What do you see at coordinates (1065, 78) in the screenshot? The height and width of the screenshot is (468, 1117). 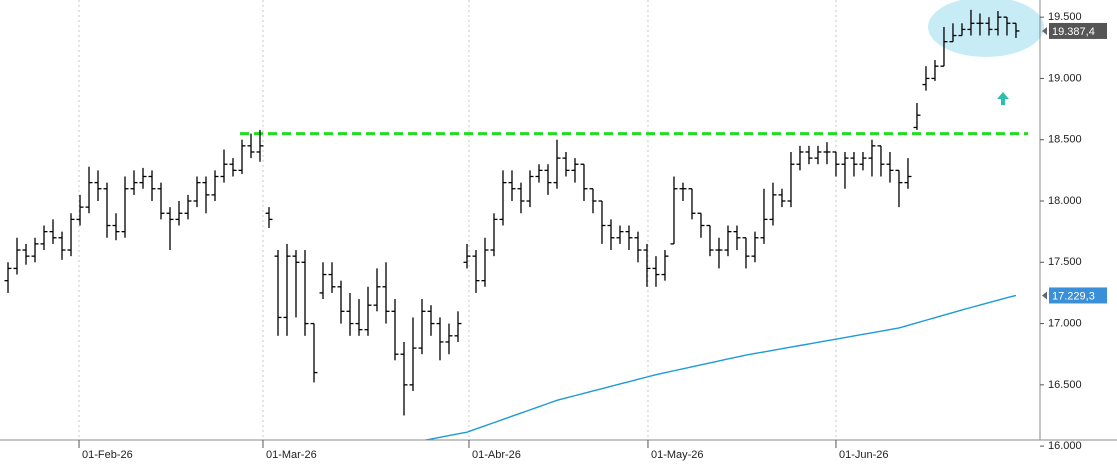 I see `y-tick-label: 19.000` at bounding box center [1065, 78].